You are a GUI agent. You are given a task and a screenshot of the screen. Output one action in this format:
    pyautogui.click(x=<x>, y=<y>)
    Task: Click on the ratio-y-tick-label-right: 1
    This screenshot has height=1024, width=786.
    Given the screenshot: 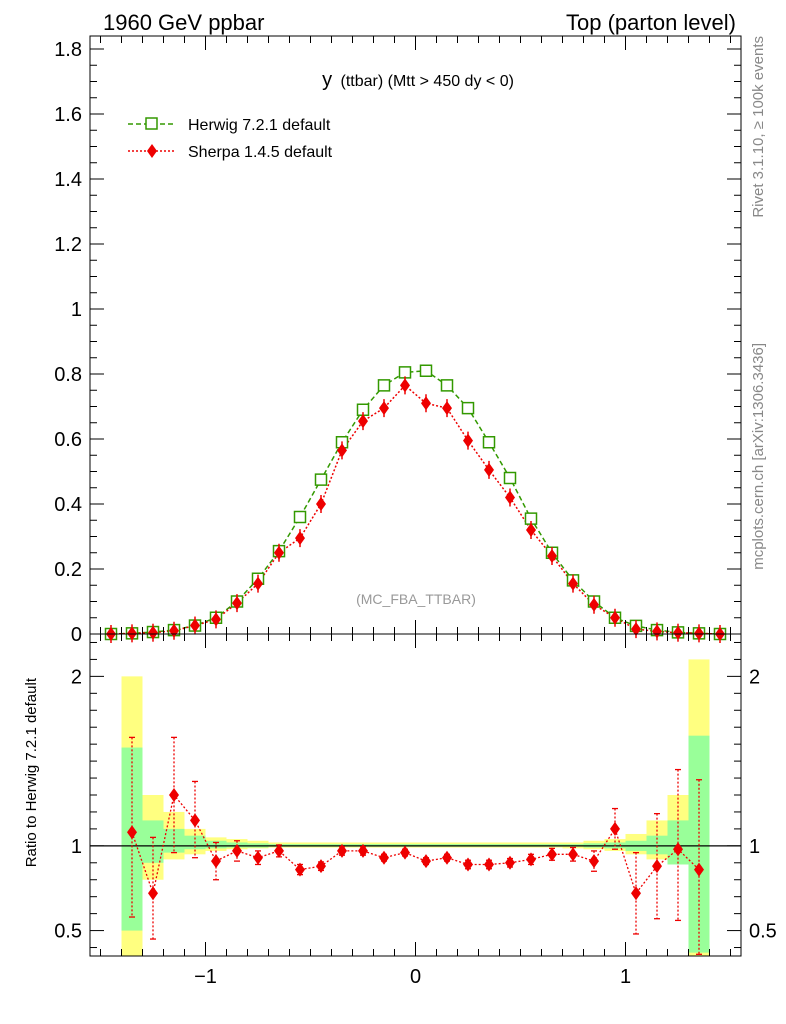 What is the action you would take?
    pyautogui.click(x=754, y=847)
    